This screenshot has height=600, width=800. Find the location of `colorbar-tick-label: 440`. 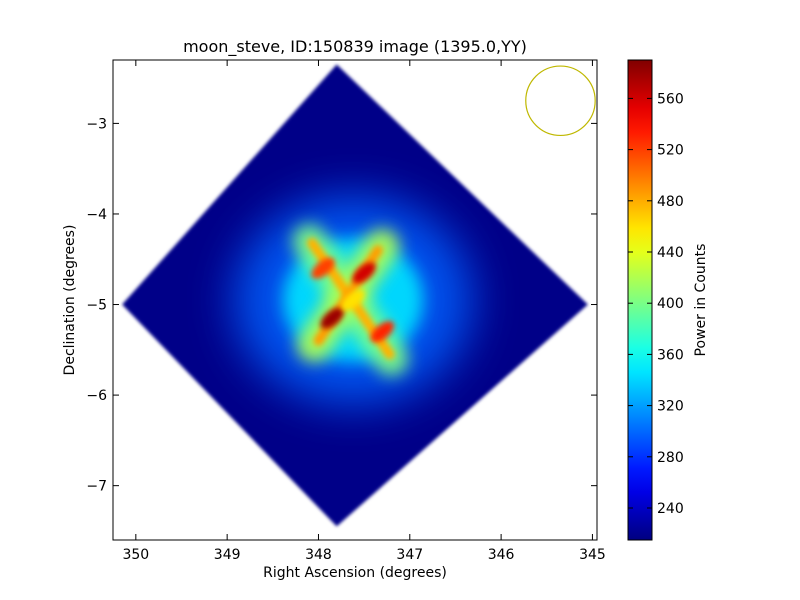

colorbar-tick-label: 440 is located at coordinates (670, 253).